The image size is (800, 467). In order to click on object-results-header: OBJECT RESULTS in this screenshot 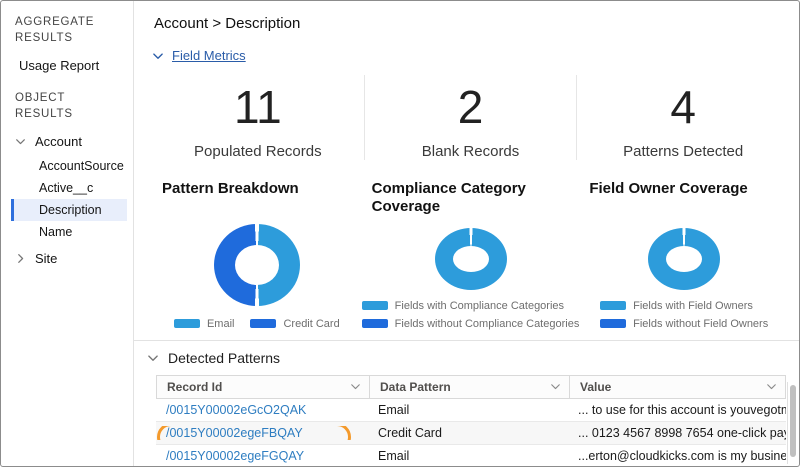, I will do `click(44, 106)`.